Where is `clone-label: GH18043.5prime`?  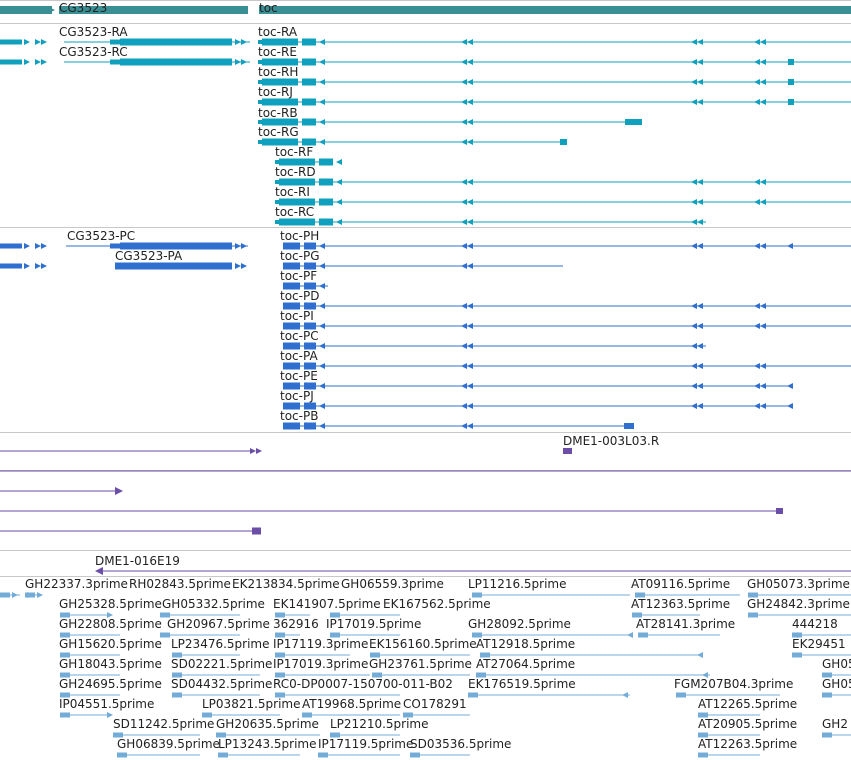
clone-label: GH18043.5prime is located at coordinates (110, 664).